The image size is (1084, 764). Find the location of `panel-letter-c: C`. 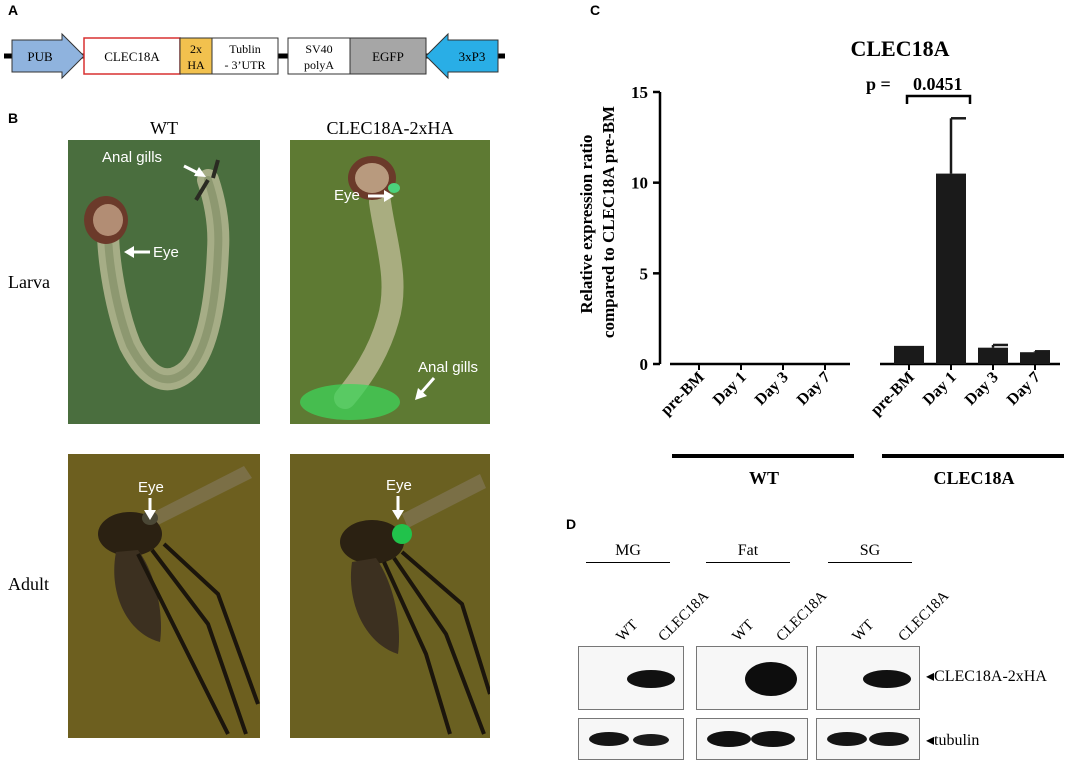

panel-letter-c: C is located at coordinates (595, 10).